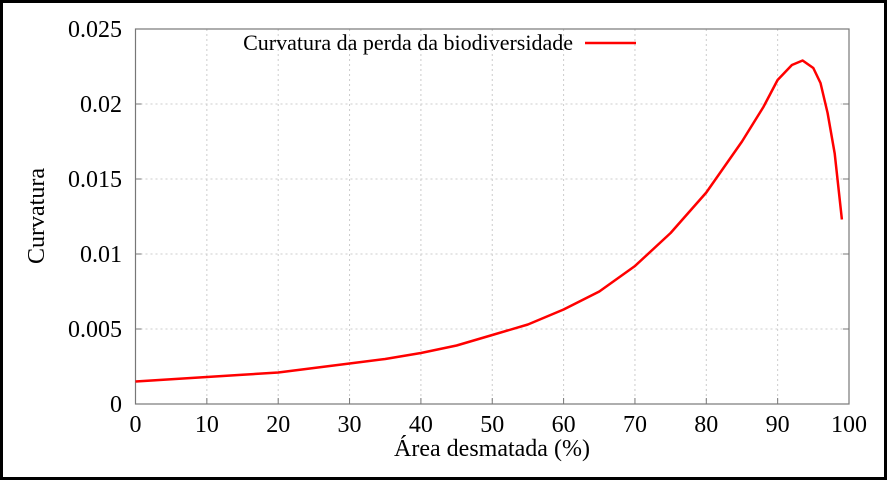 Image resolution: width=887 pixels, height=480 pixels. I want to click on y-tick-label: 0.02, so click(101, 105).